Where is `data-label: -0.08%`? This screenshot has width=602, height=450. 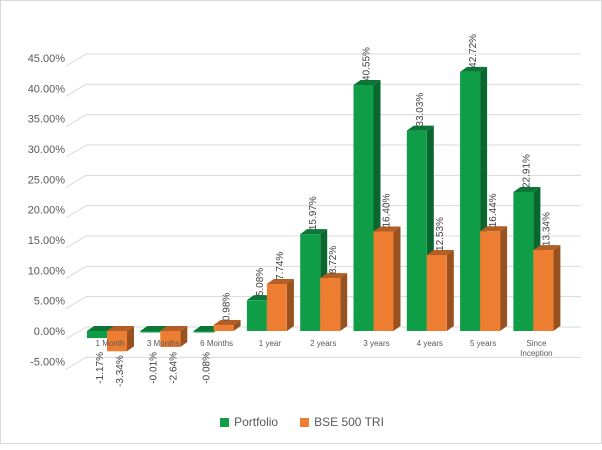
data-label: -0.08% is located at coordinates (207, 368).